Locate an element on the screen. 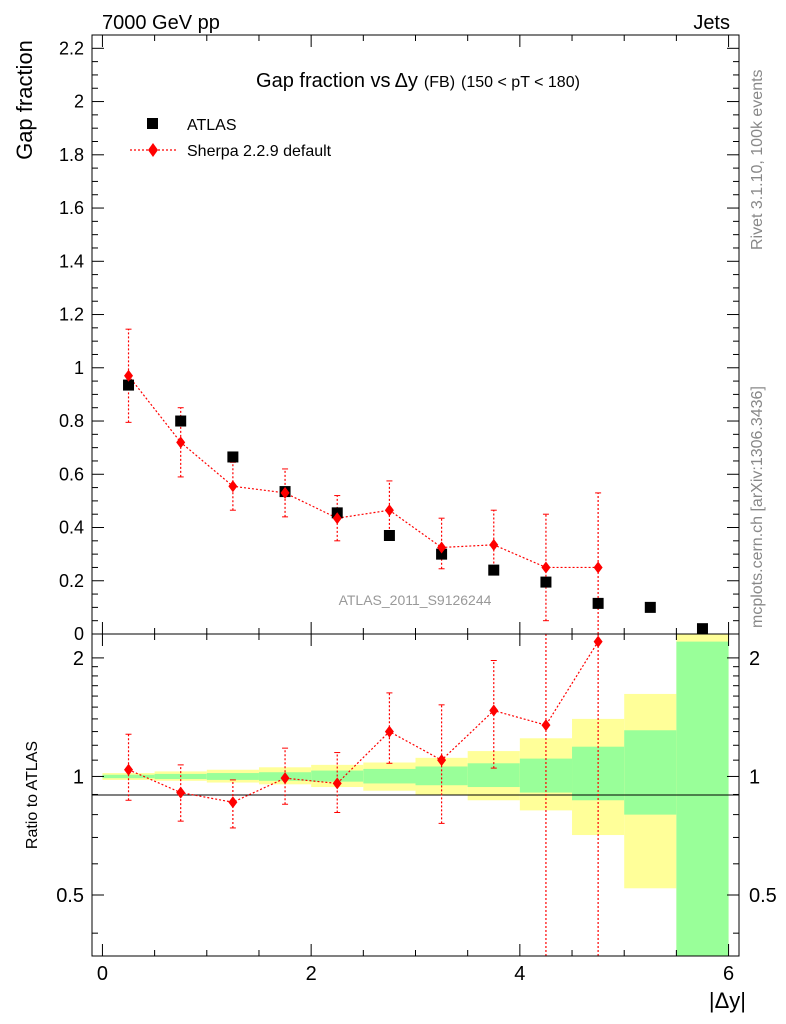 The height and width of the screenshot is (1024, 786). main-ytick-label: 0.6 is located at coordinates (71, 474).